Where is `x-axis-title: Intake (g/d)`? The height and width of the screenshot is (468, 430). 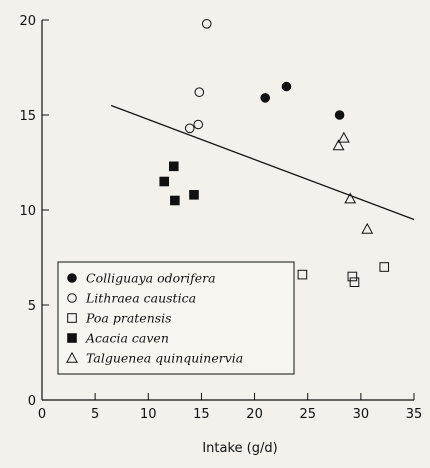
x-axis-title: Intake (g/d) is located at coordinates (239, 448).